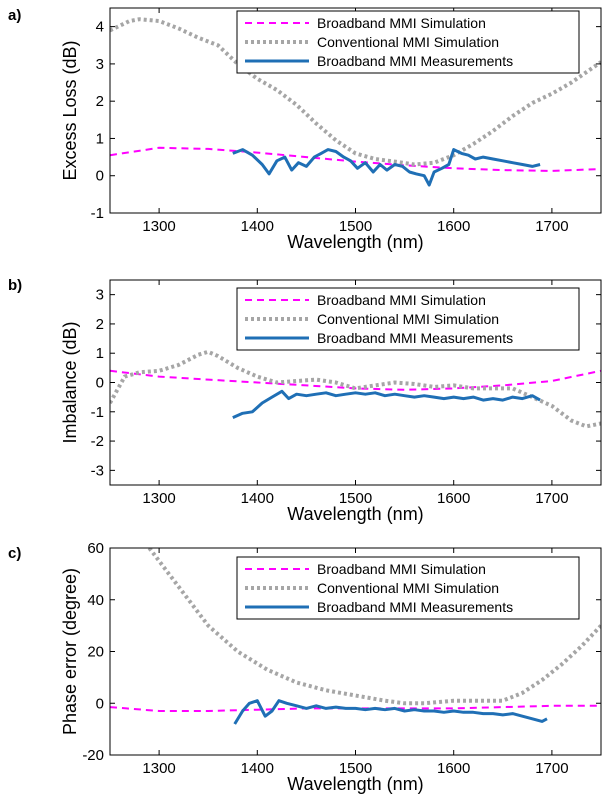 Image resolution: width=611 pixels, height=798 pixels. What do you see at coordinates (95, 600) in the screenshot?
I see `y-tick-label: 40` at bounding box center [95, 600].